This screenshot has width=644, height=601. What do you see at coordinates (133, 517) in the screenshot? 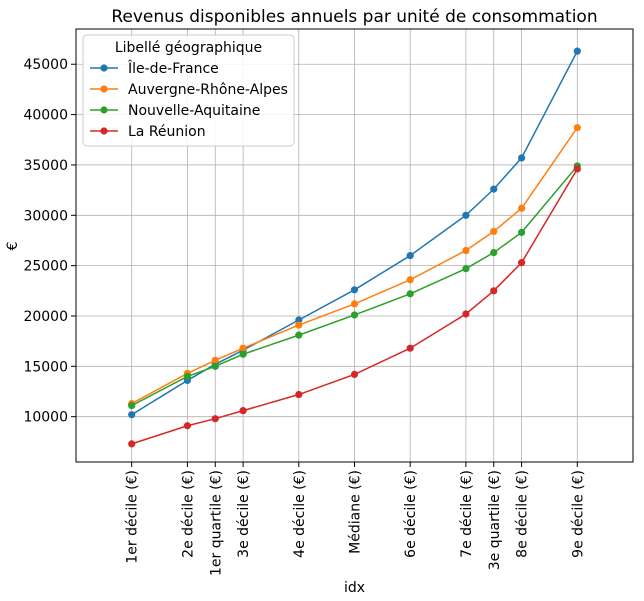
I see `x-tick-label: 1er décile (€)` at bounding box center [133, 517].